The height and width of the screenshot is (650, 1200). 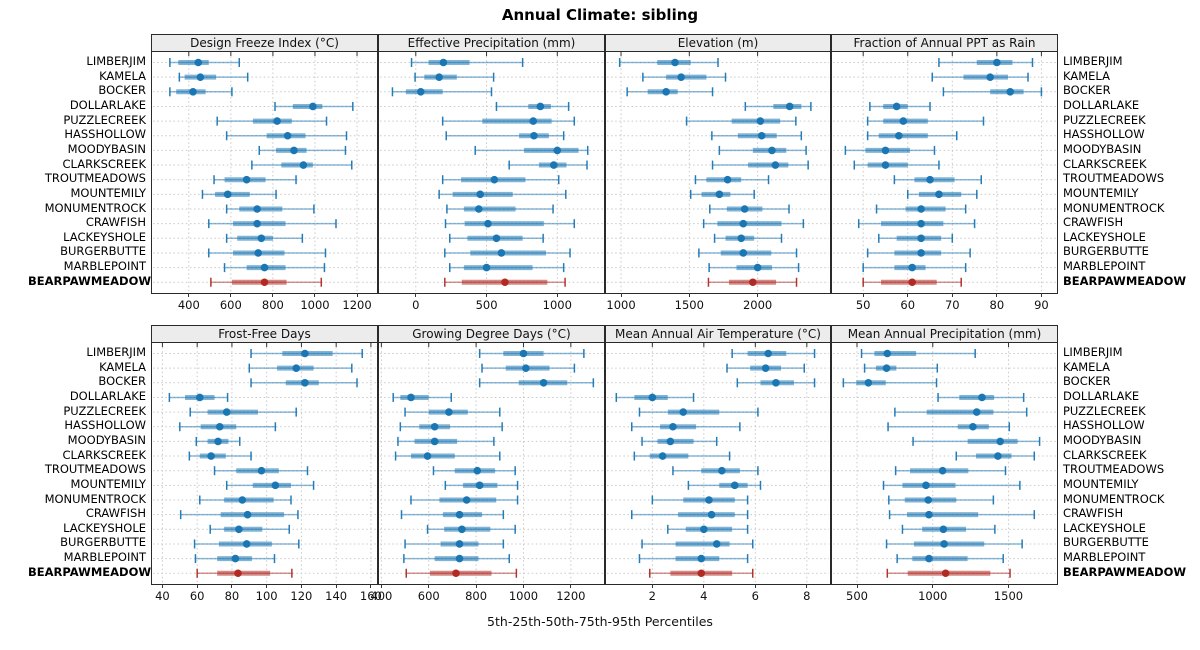 I want to click on axis-tick-label: 90, so click(x=1041, y=305).